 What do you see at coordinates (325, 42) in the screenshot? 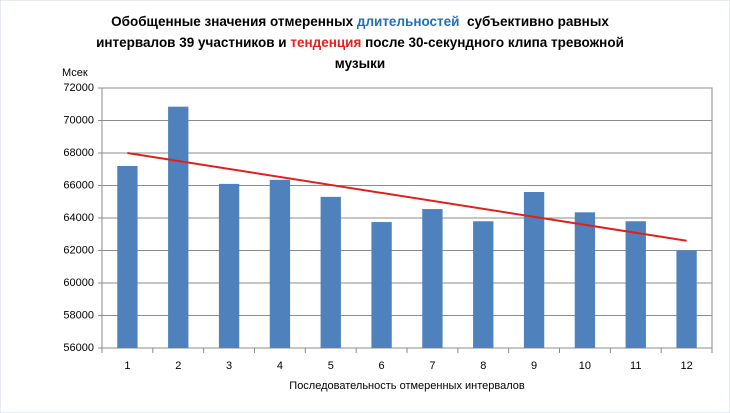
I see `title-segment: тенденция` at bounding box center [325, 42].